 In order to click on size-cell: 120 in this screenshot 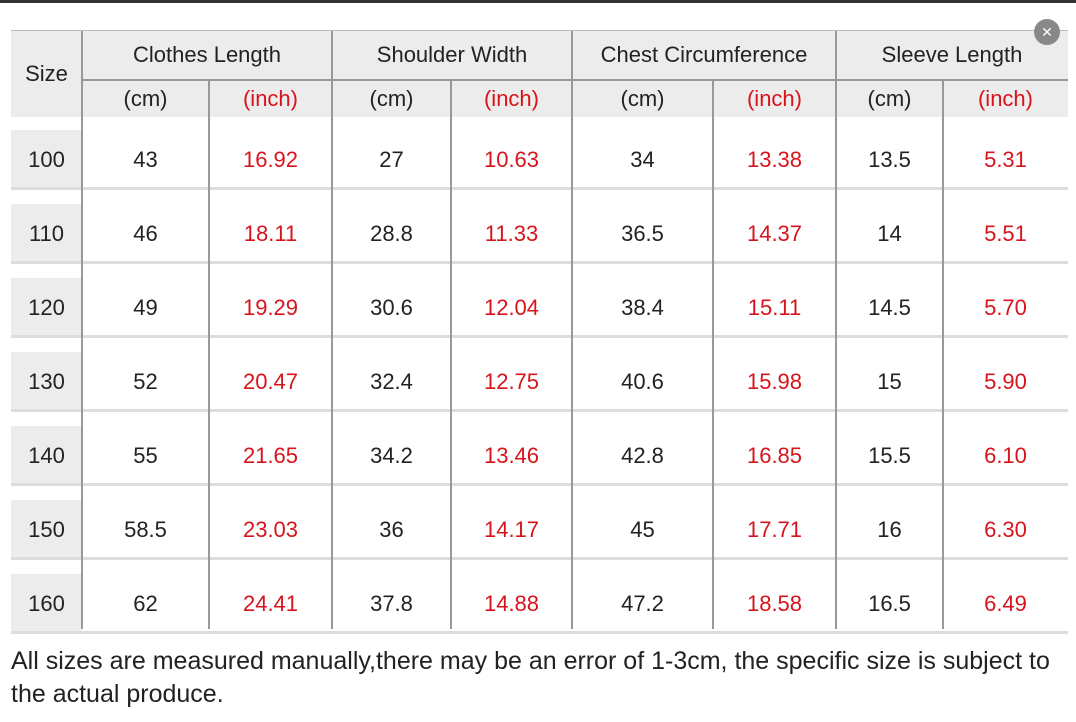, I will do `click(46, 307)`.